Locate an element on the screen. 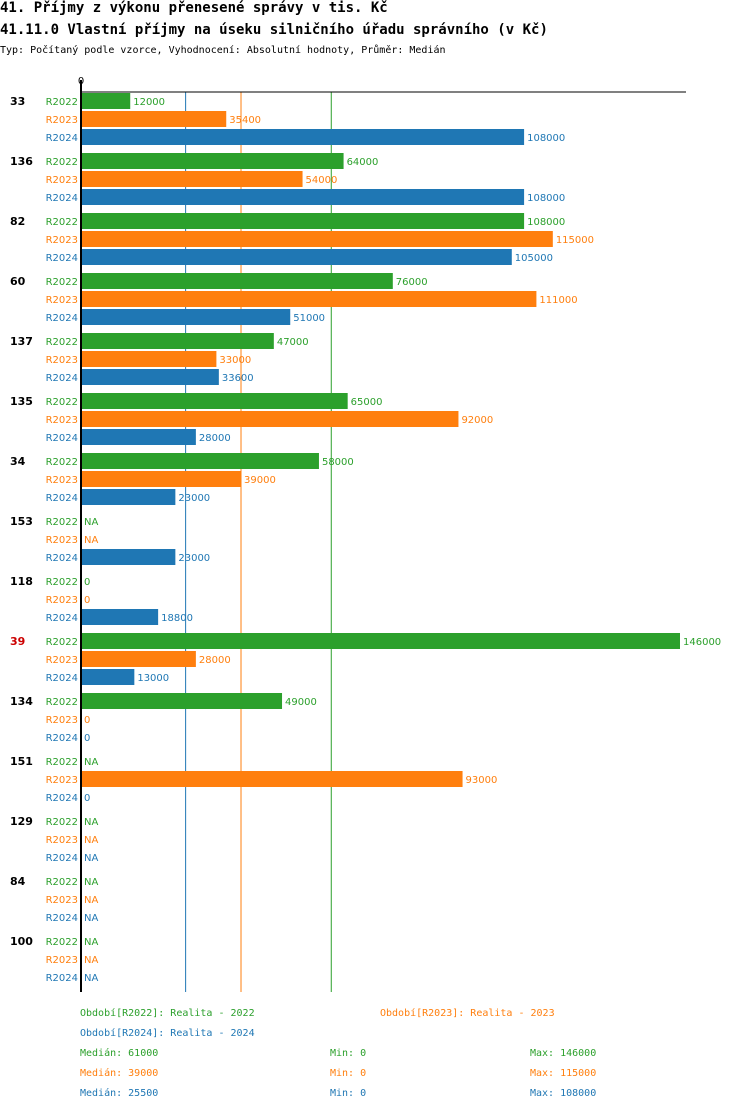 The width and height of the screenshot is (750, 1112). stat-min-r2022: Min: 0 is located at coordinates (348, 1053).